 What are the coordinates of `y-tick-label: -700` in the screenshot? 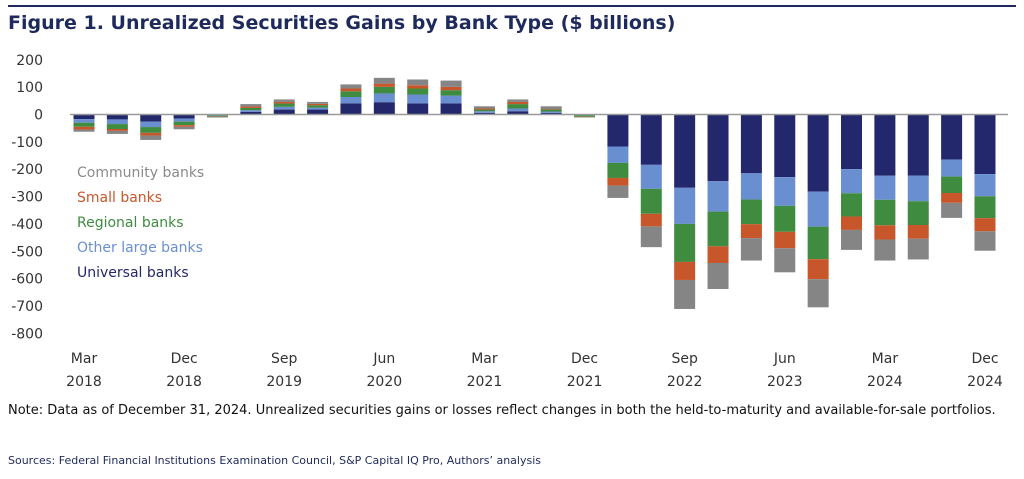 It's located at (27, 307).